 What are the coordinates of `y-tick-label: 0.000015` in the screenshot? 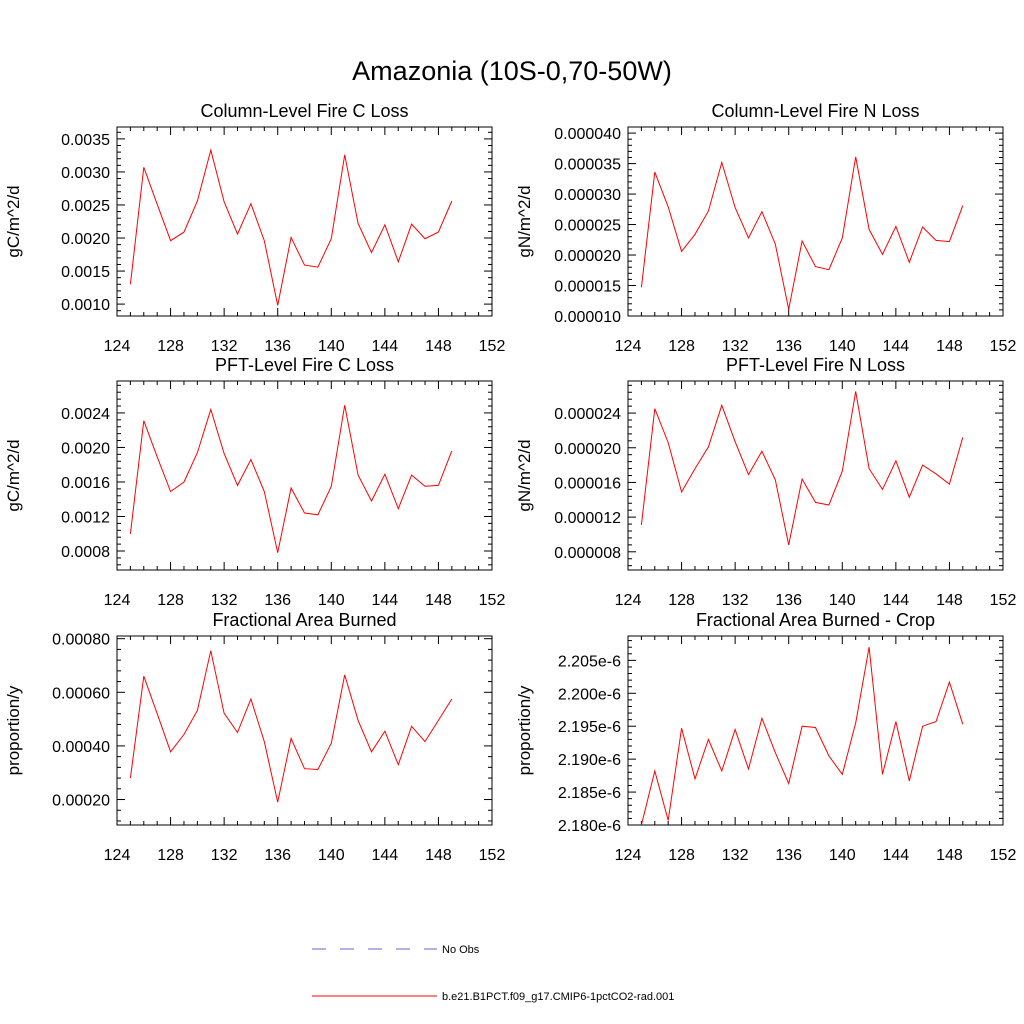 It's located at (587, 287).